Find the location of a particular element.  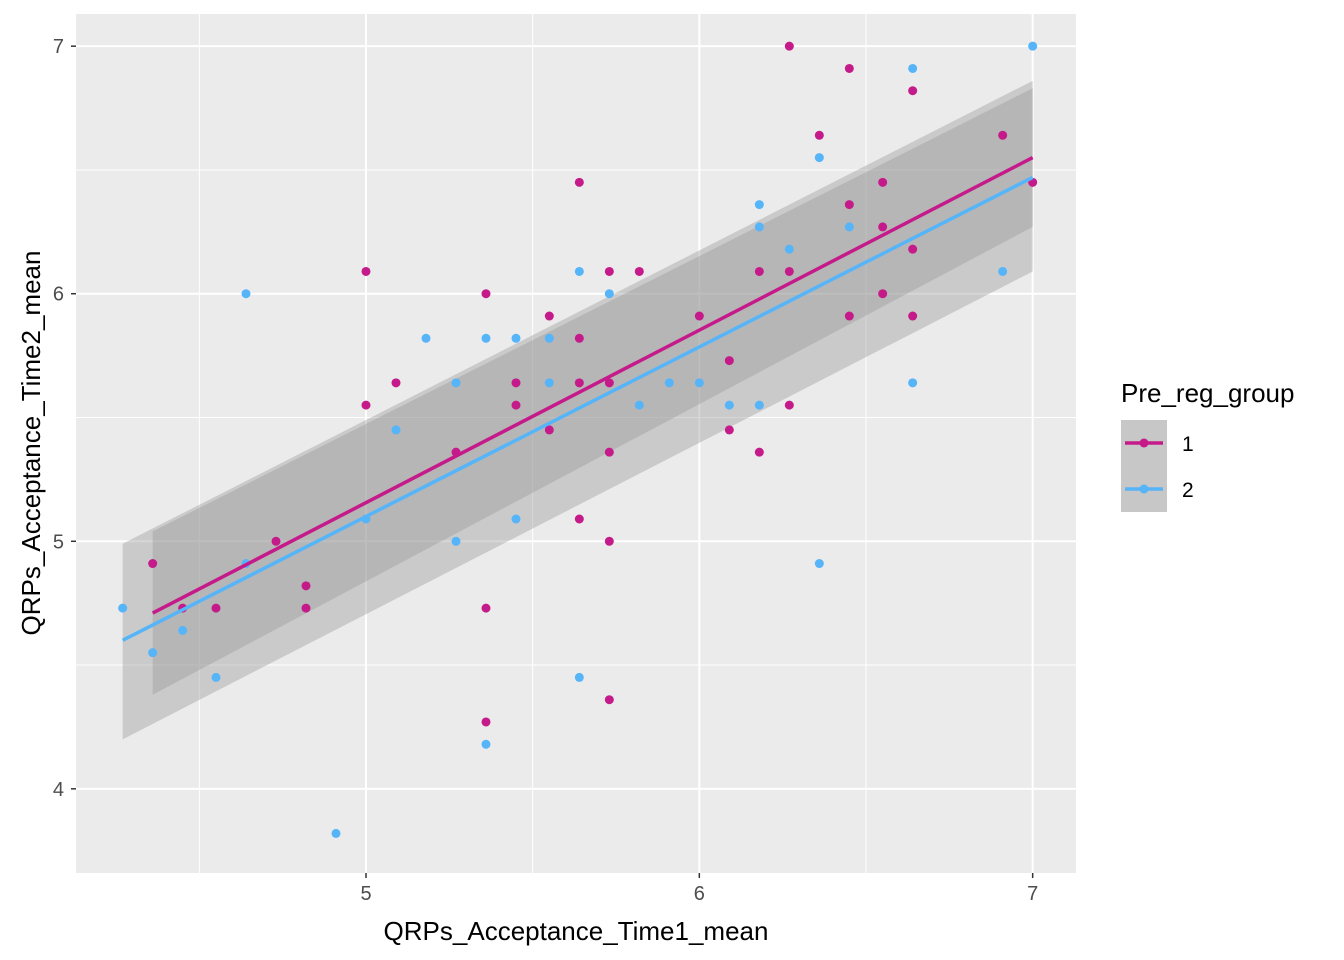

legend-label-1: 1 is located at coordinates (1188, 444).